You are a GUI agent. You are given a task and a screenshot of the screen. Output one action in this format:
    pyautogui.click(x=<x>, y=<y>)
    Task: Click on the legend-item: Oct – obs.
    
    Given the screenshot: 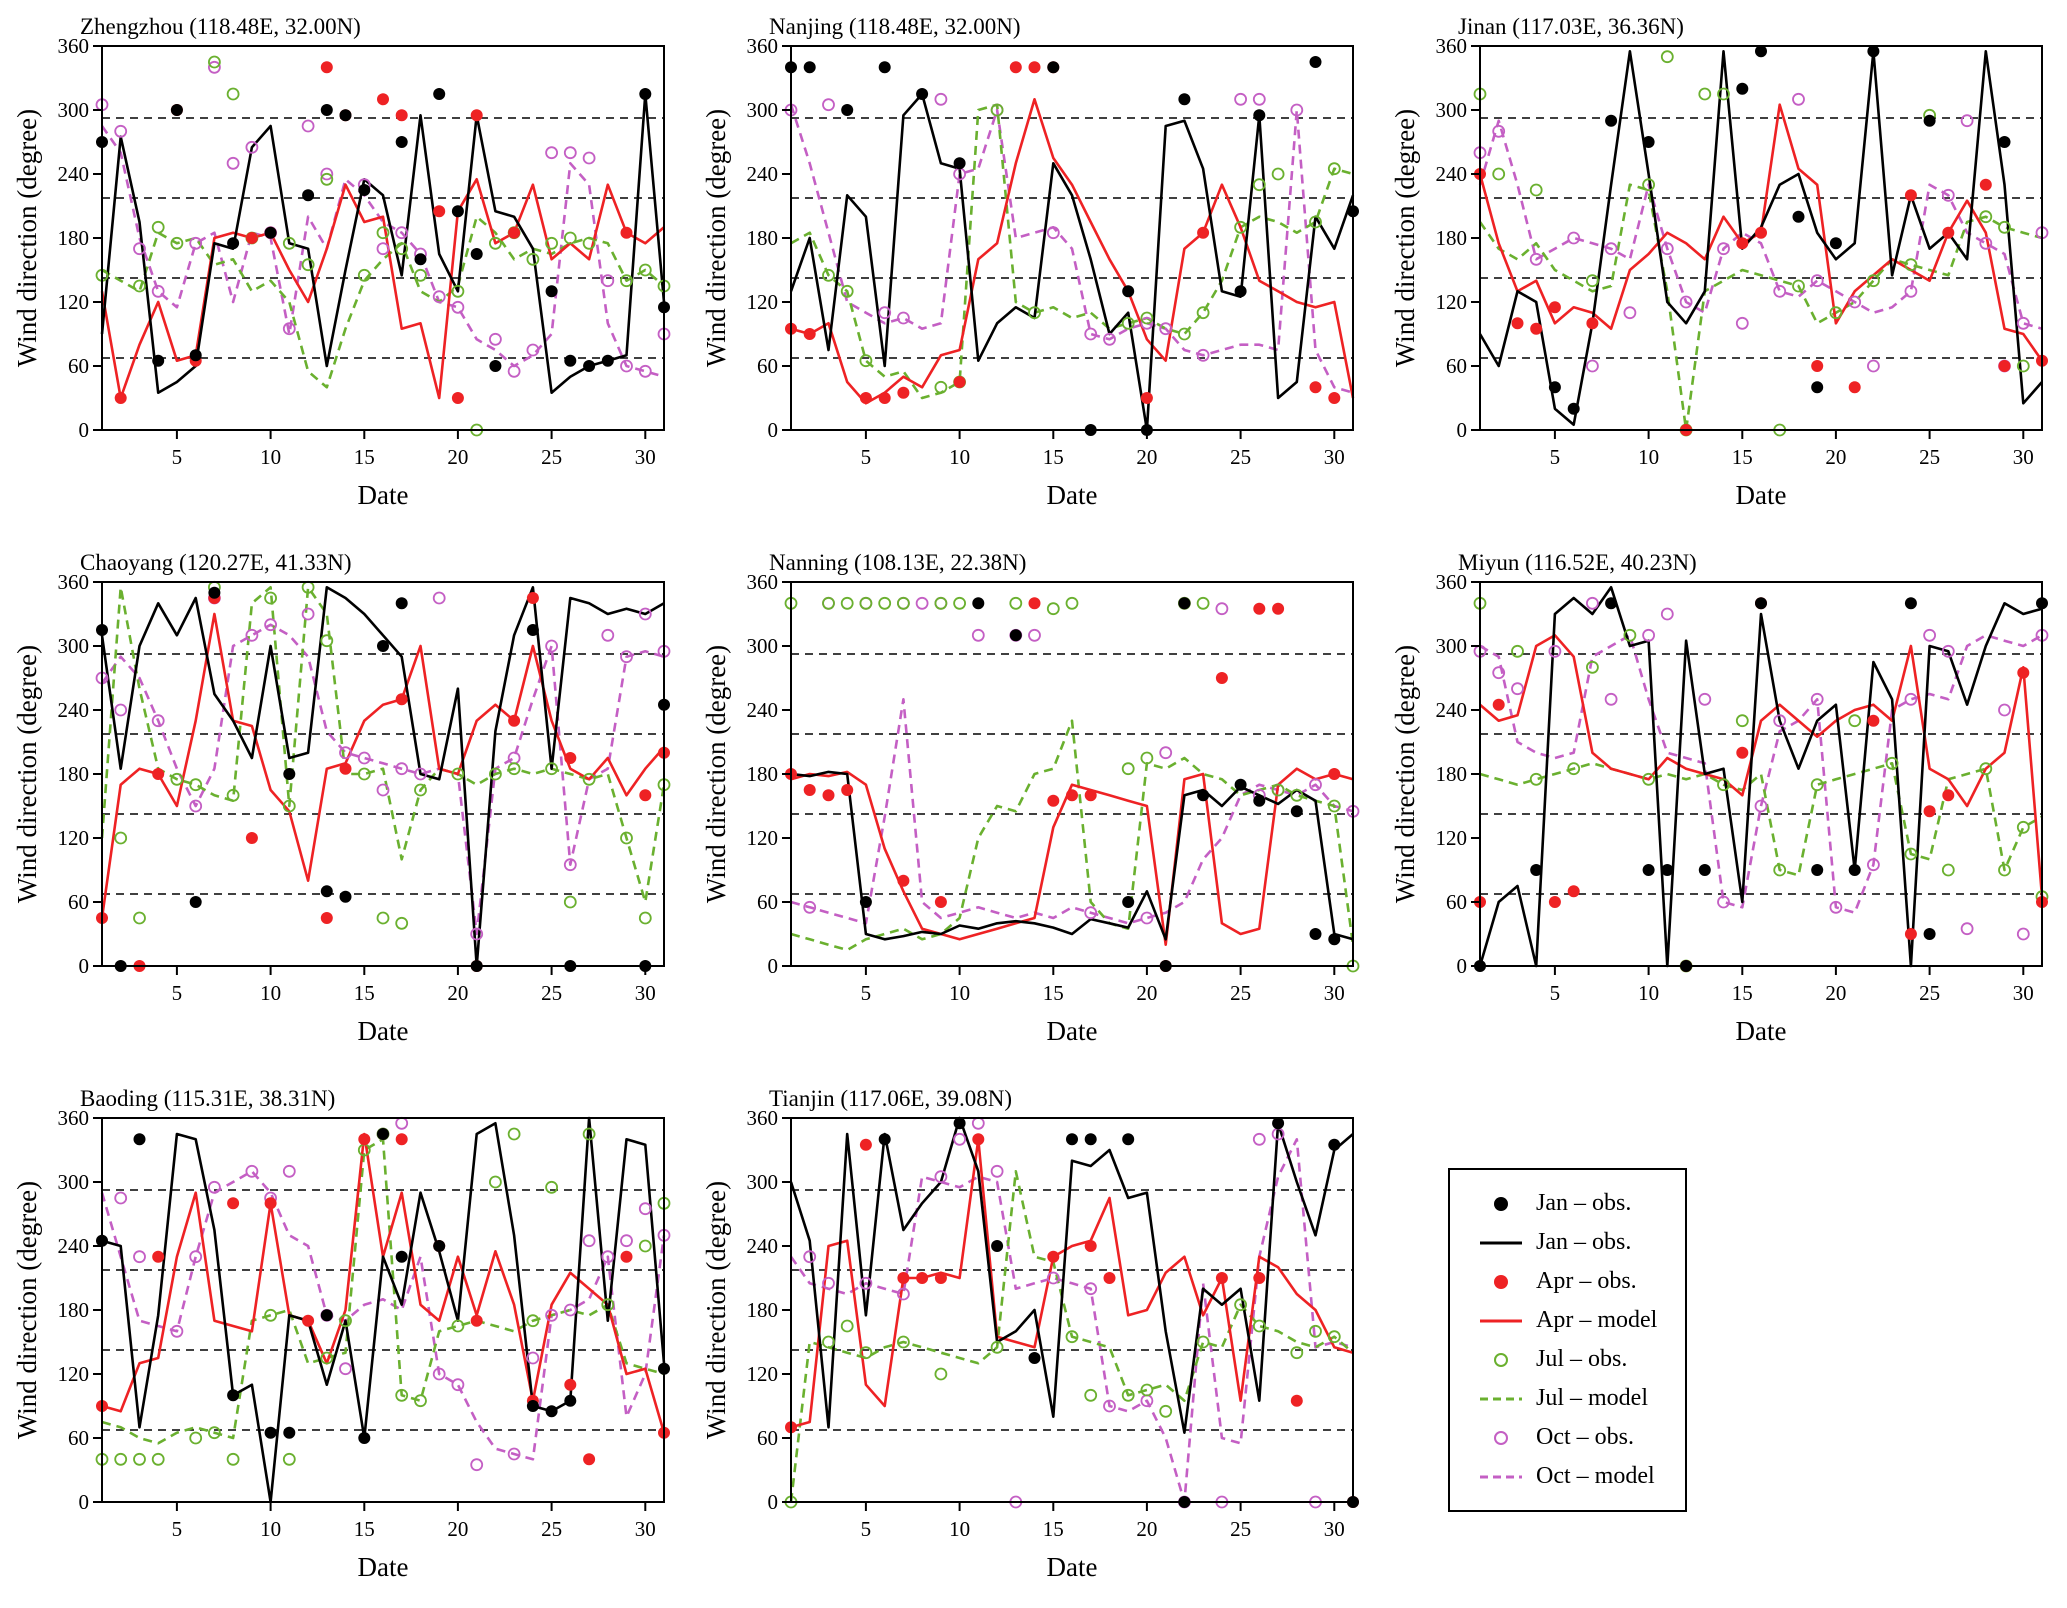 What is the action you would take?
    pyautogui.click(x=1567, y=1437)
    